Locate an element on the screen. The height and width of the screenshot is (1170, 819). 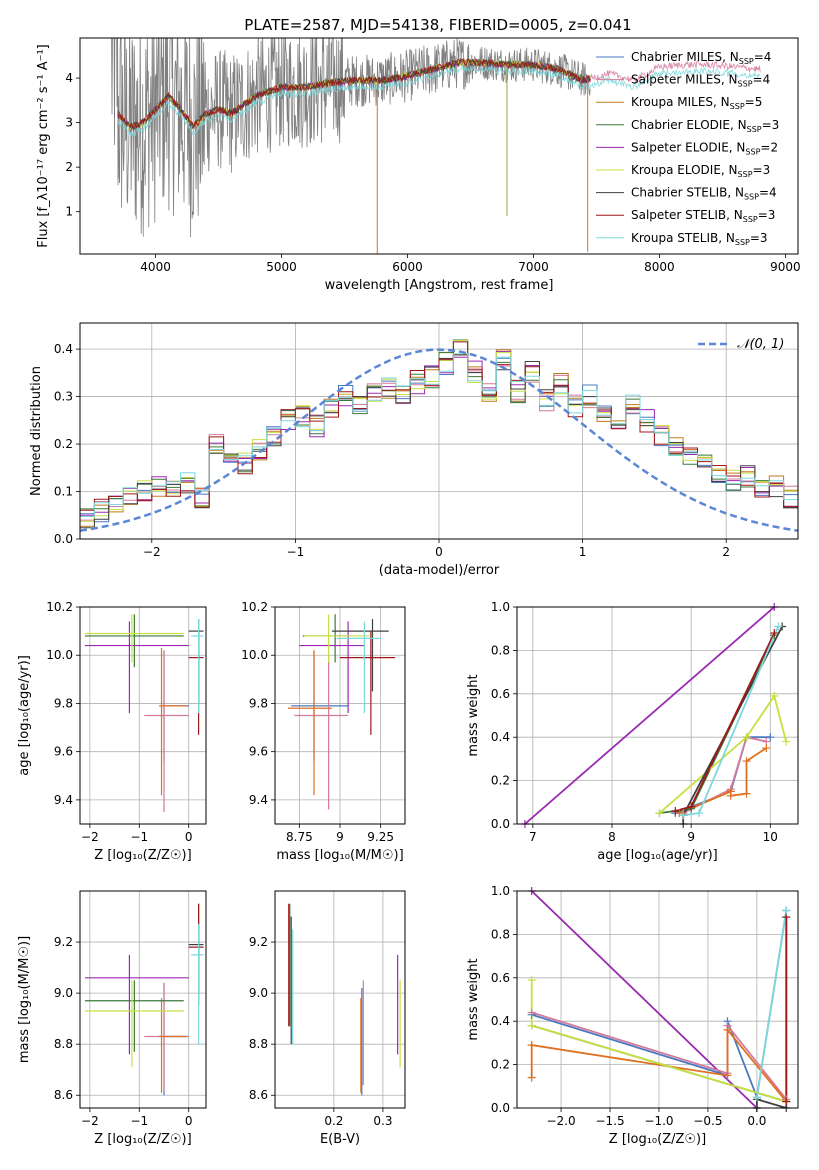
y-tick-label: 10.0 is located at coordinates (254, 655).